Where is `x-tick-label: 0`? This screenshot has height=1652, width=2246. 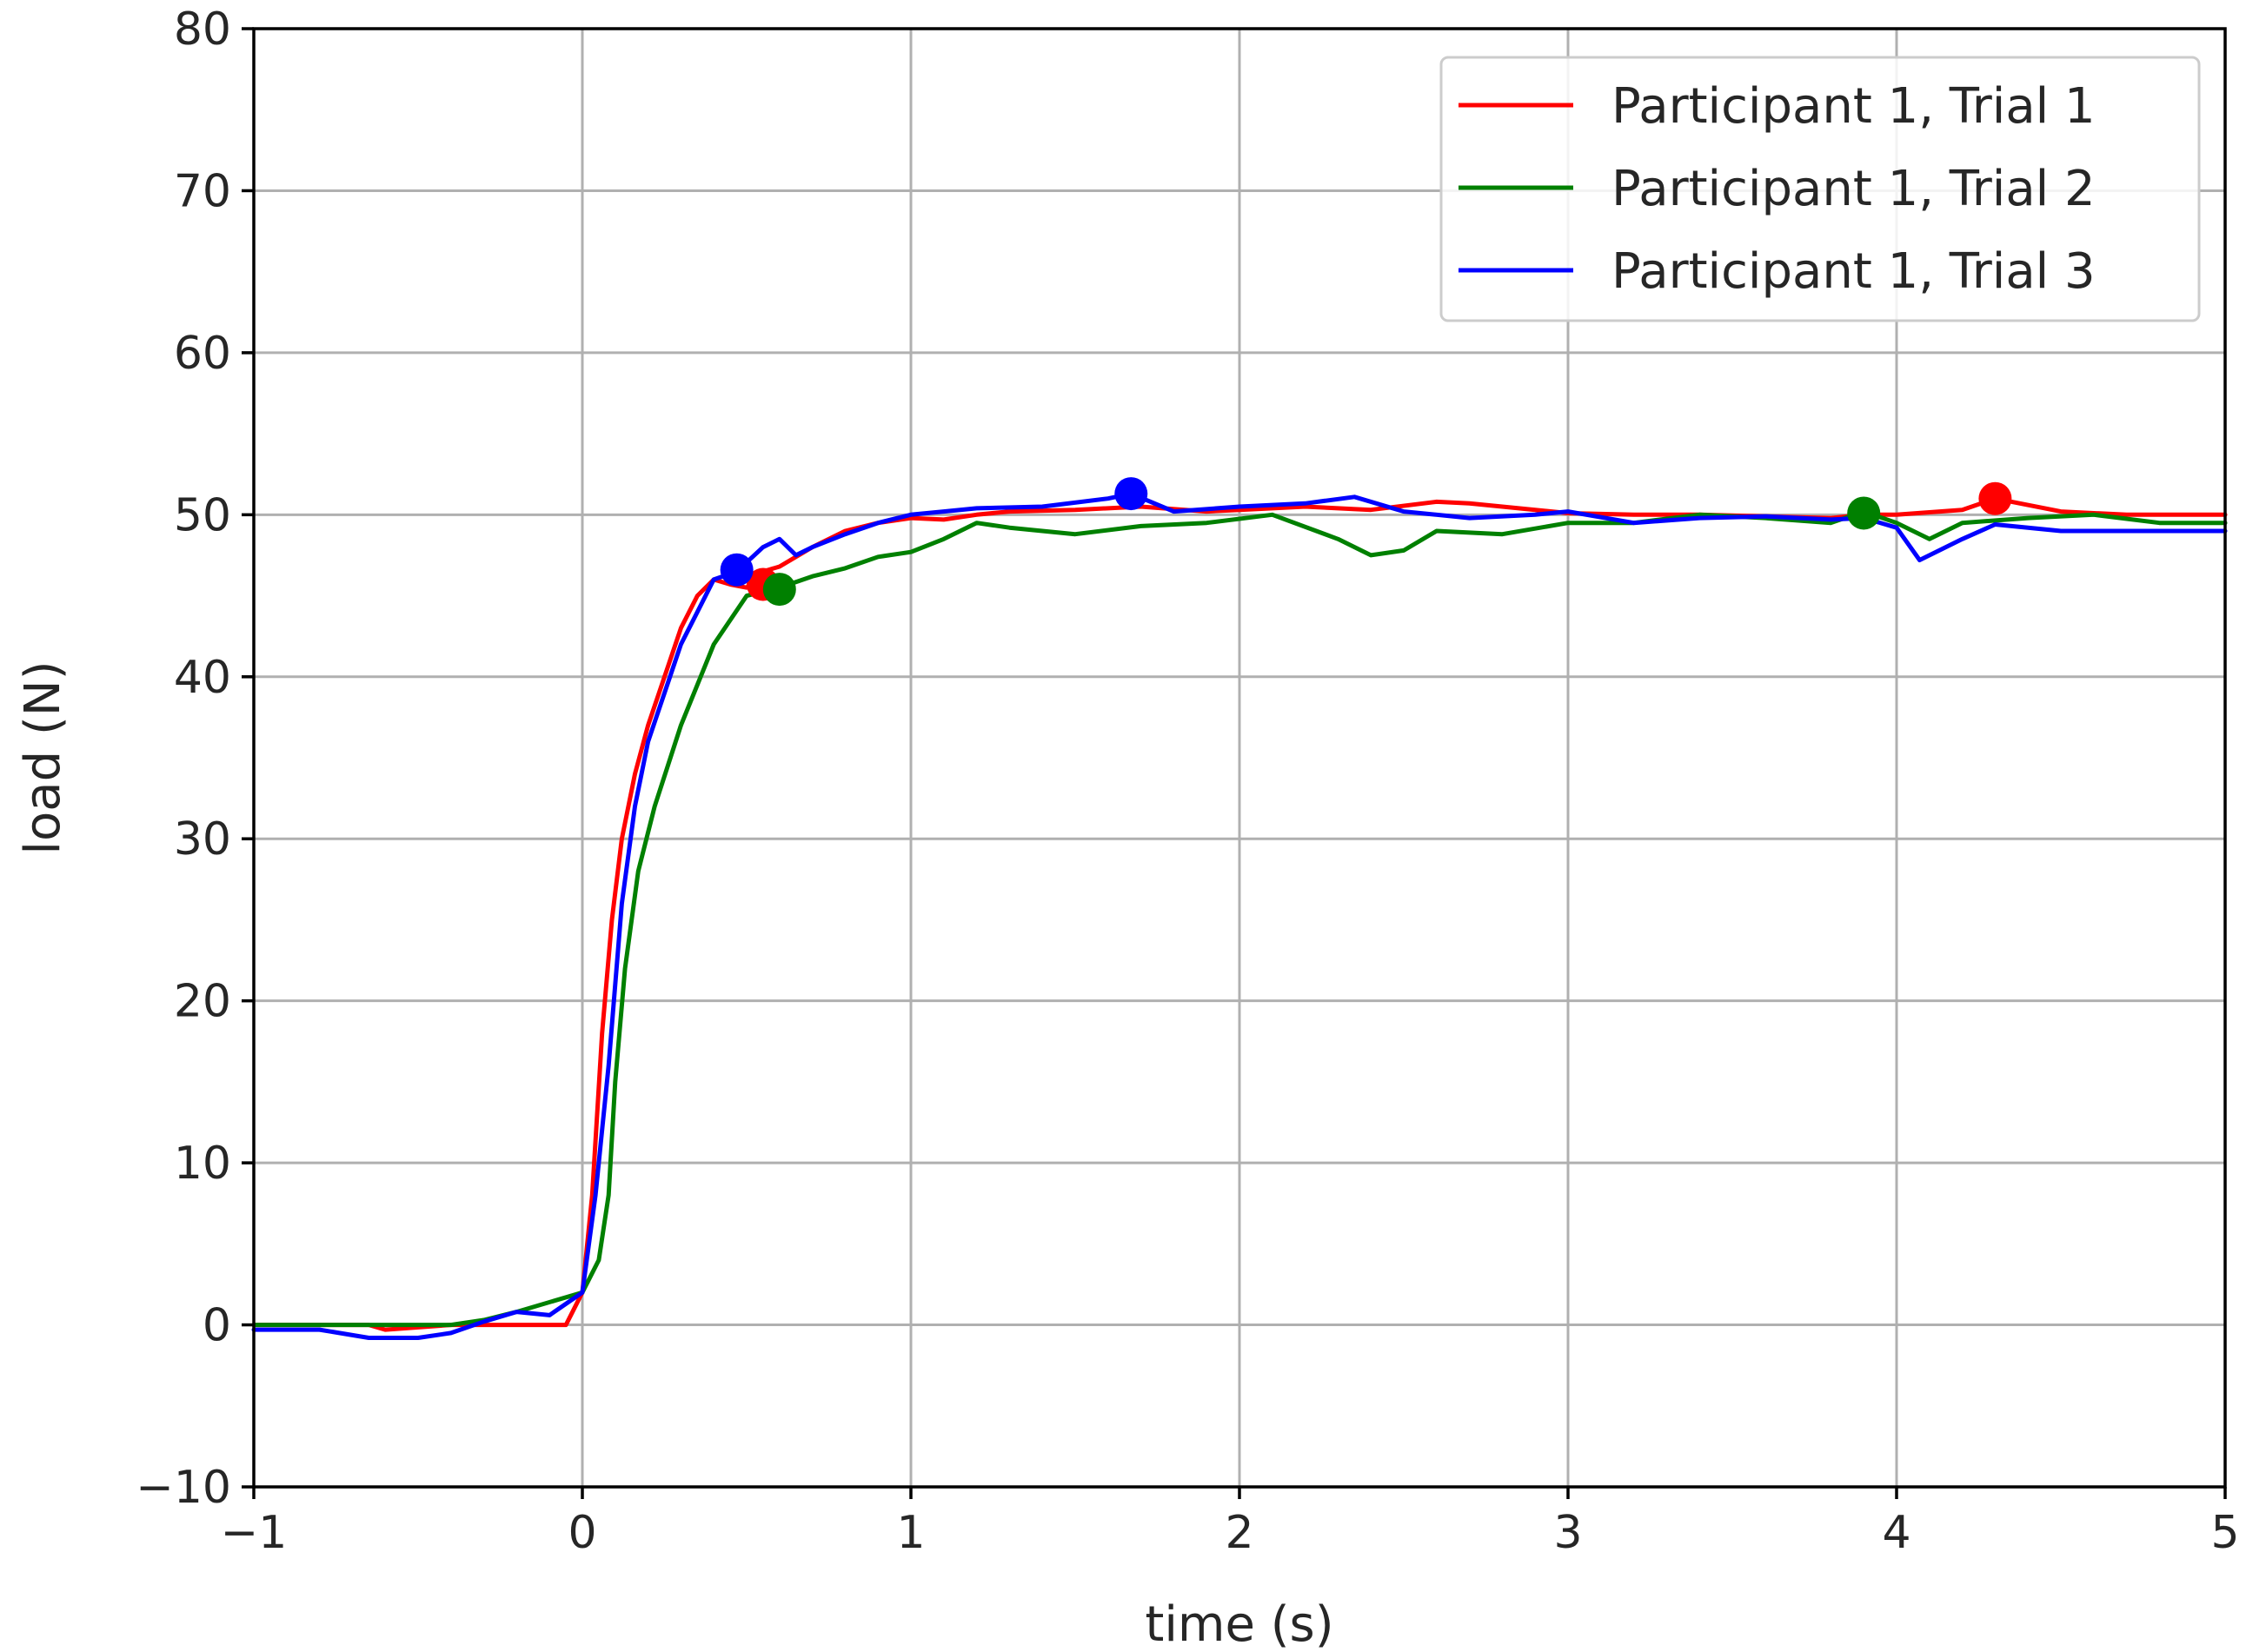
x-tick-label: 0 is located at coordinates (582, 1533).